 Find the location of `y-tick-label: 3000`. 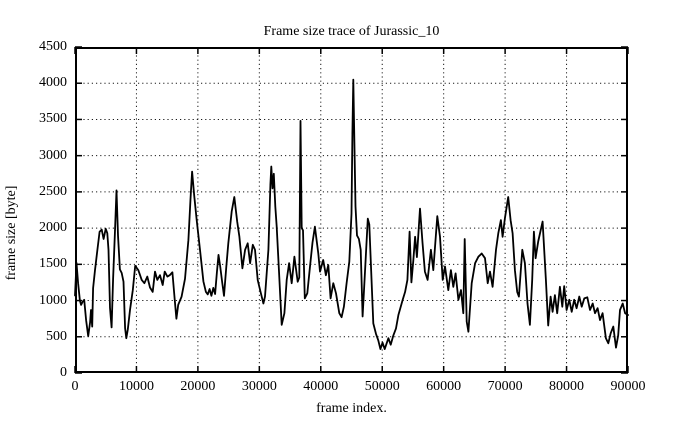

y-tick-label: 3000 is located at coordinates (53, 155).